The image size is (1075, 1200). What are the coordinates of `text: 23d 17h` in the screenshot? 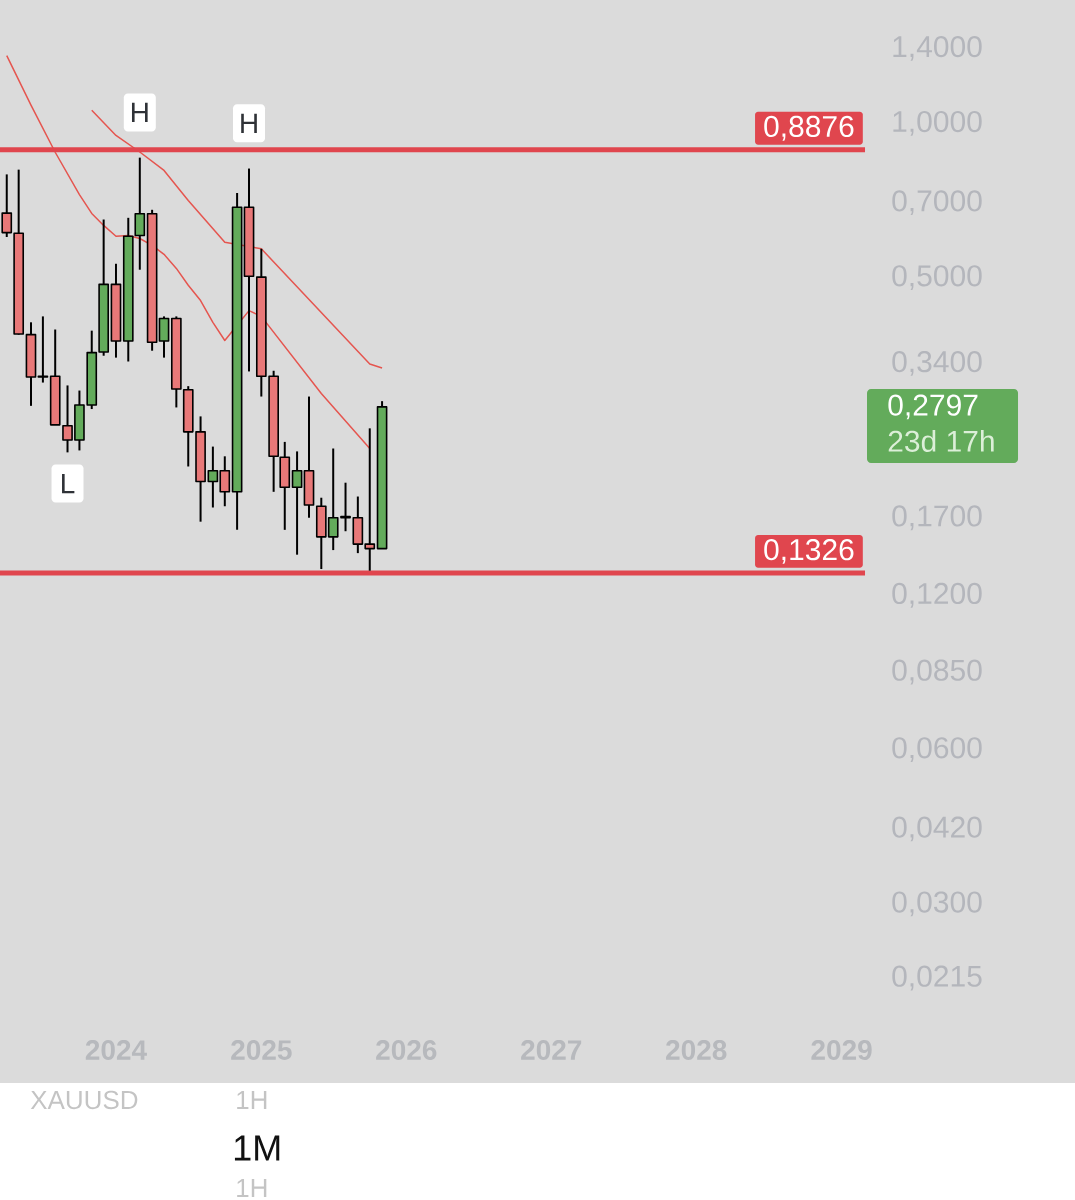 It's located at (941, 440).